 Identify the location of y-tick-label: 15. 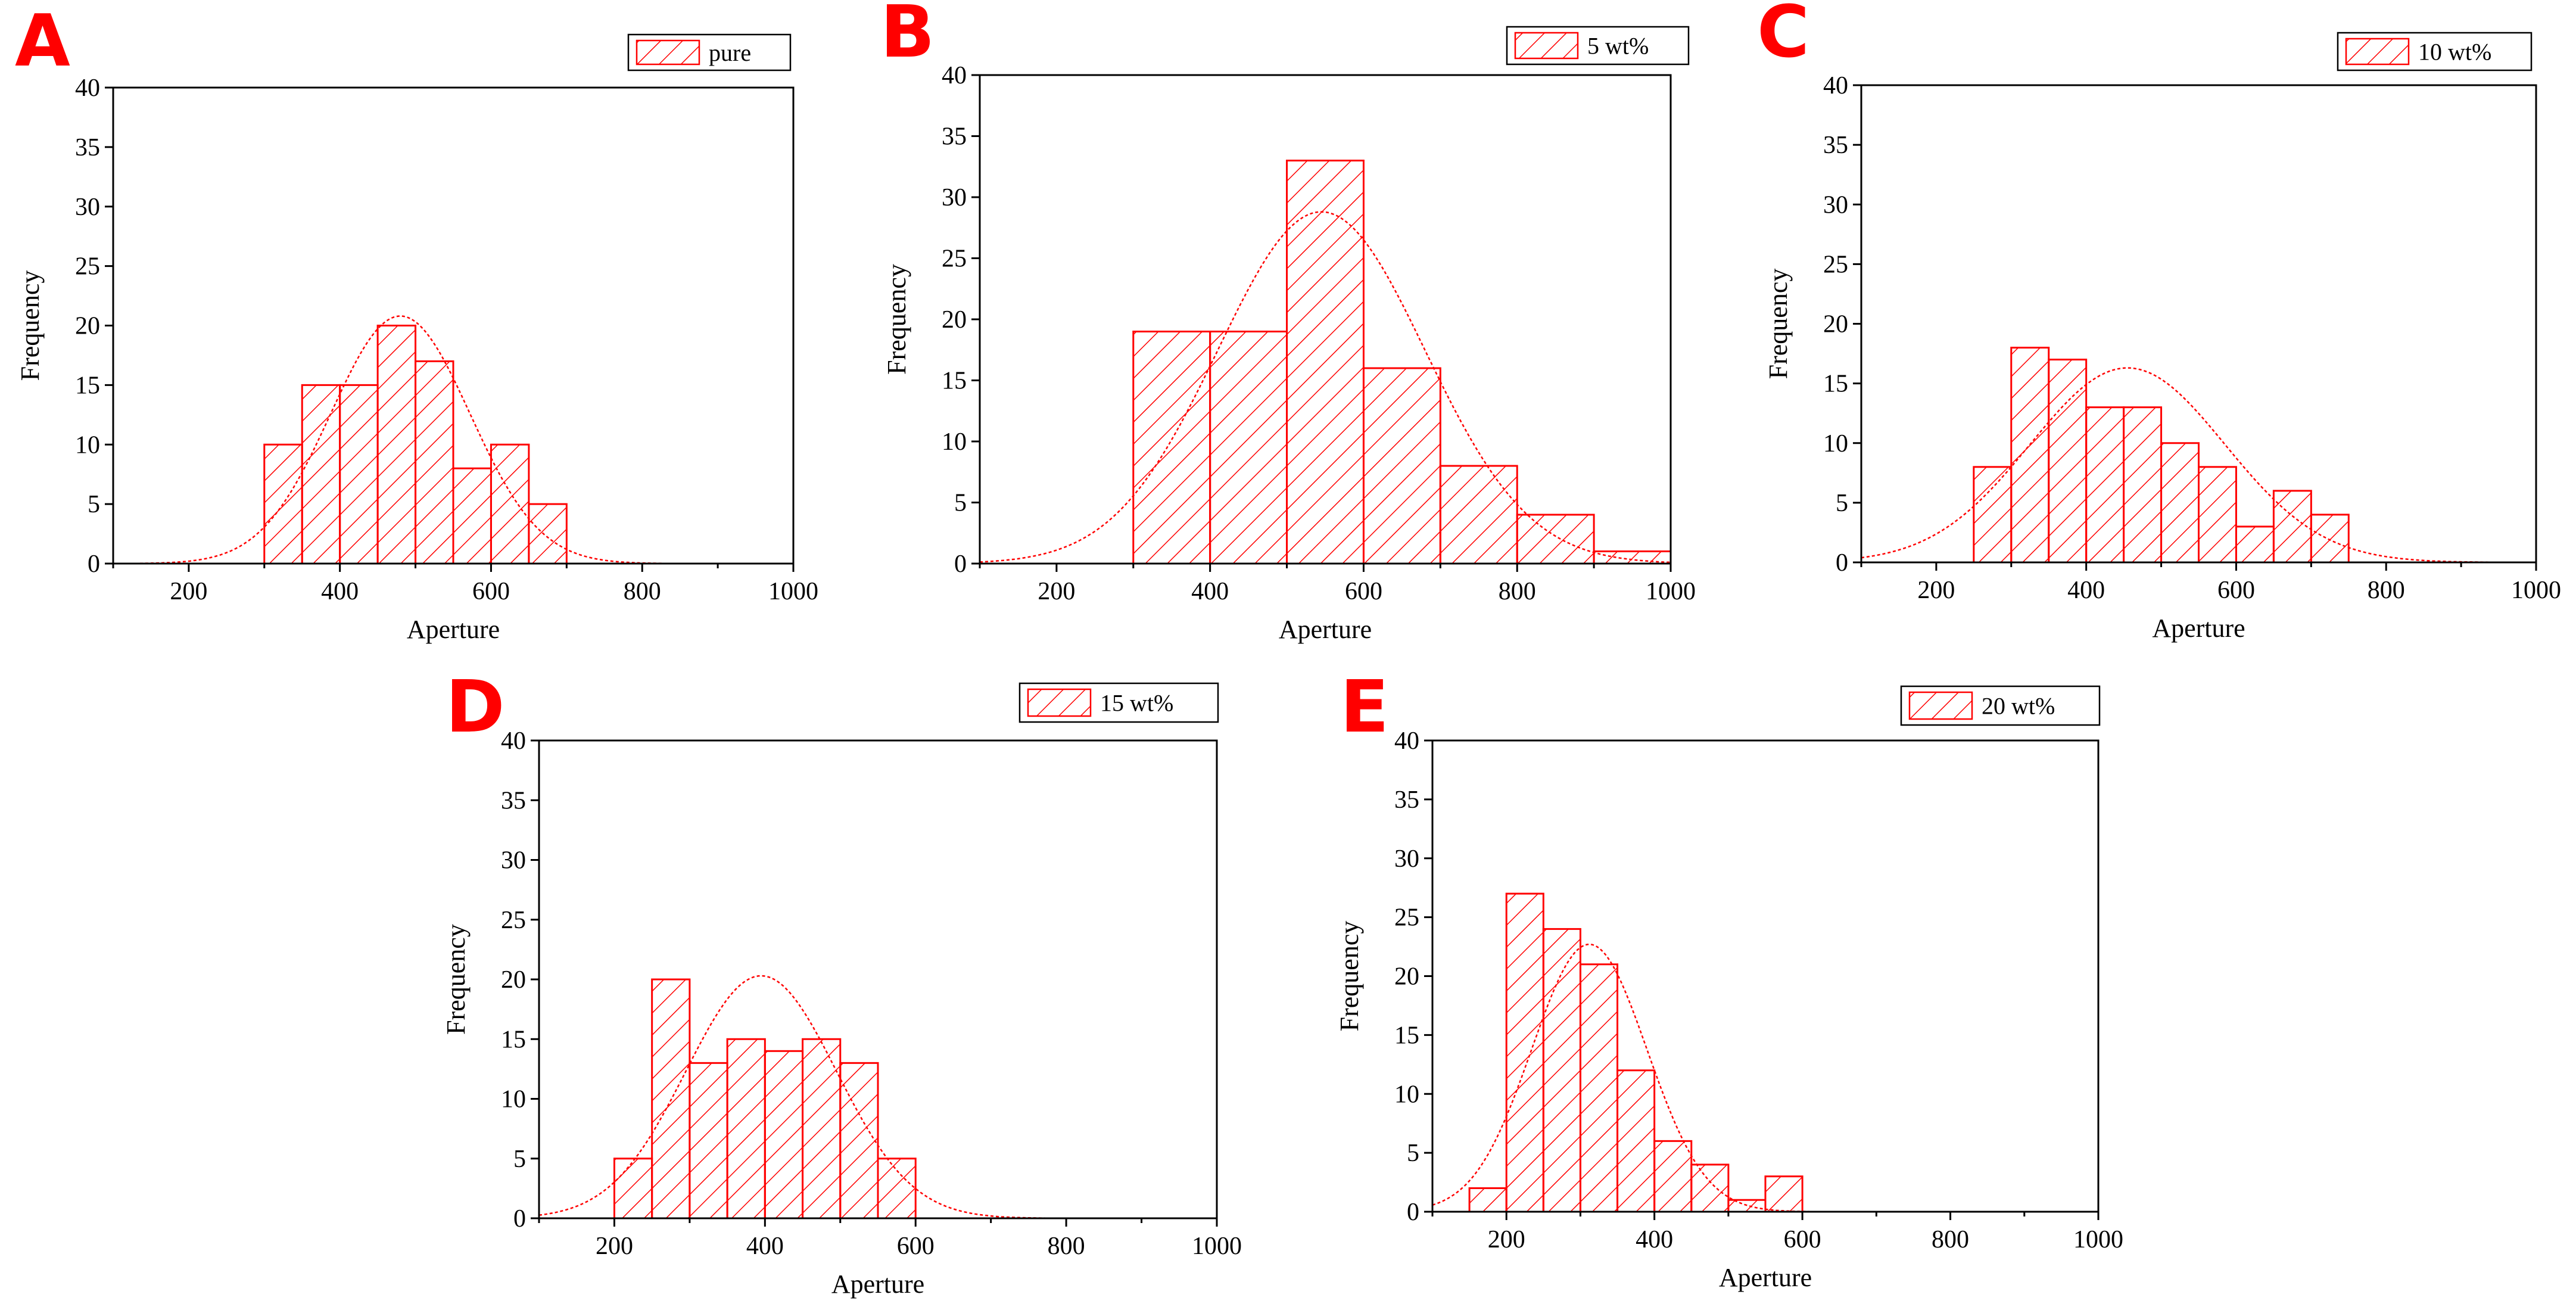
(1836, 384).